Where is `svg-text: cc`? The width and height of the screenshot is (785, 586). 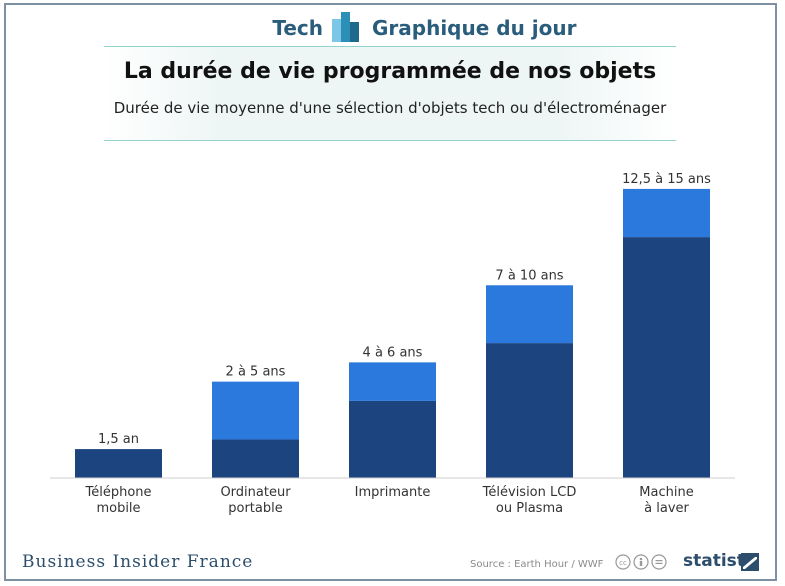 svg-text: cc is located at coordinates (623, 563).